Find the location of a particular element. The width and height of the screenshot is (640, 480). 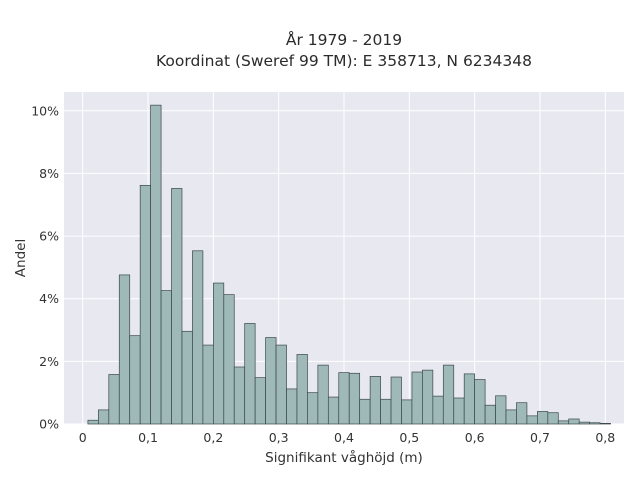

x-tick-label: 0,7 is located at coordinates (540, 437).